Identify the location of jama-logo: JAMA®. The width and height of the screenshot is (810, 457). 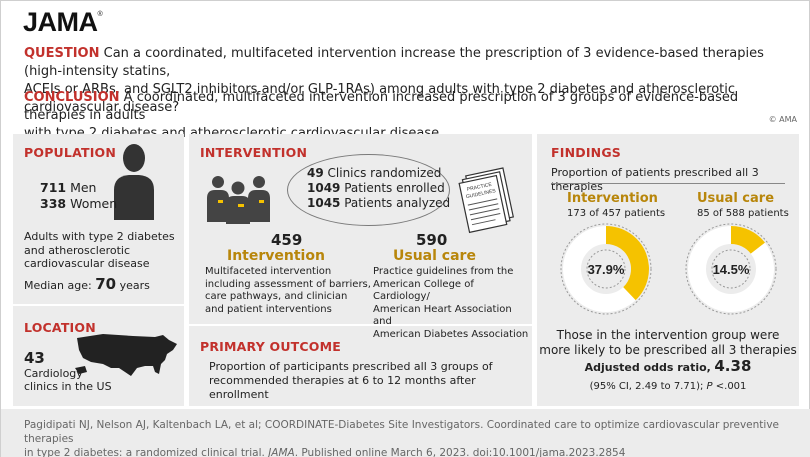
(63, 22).